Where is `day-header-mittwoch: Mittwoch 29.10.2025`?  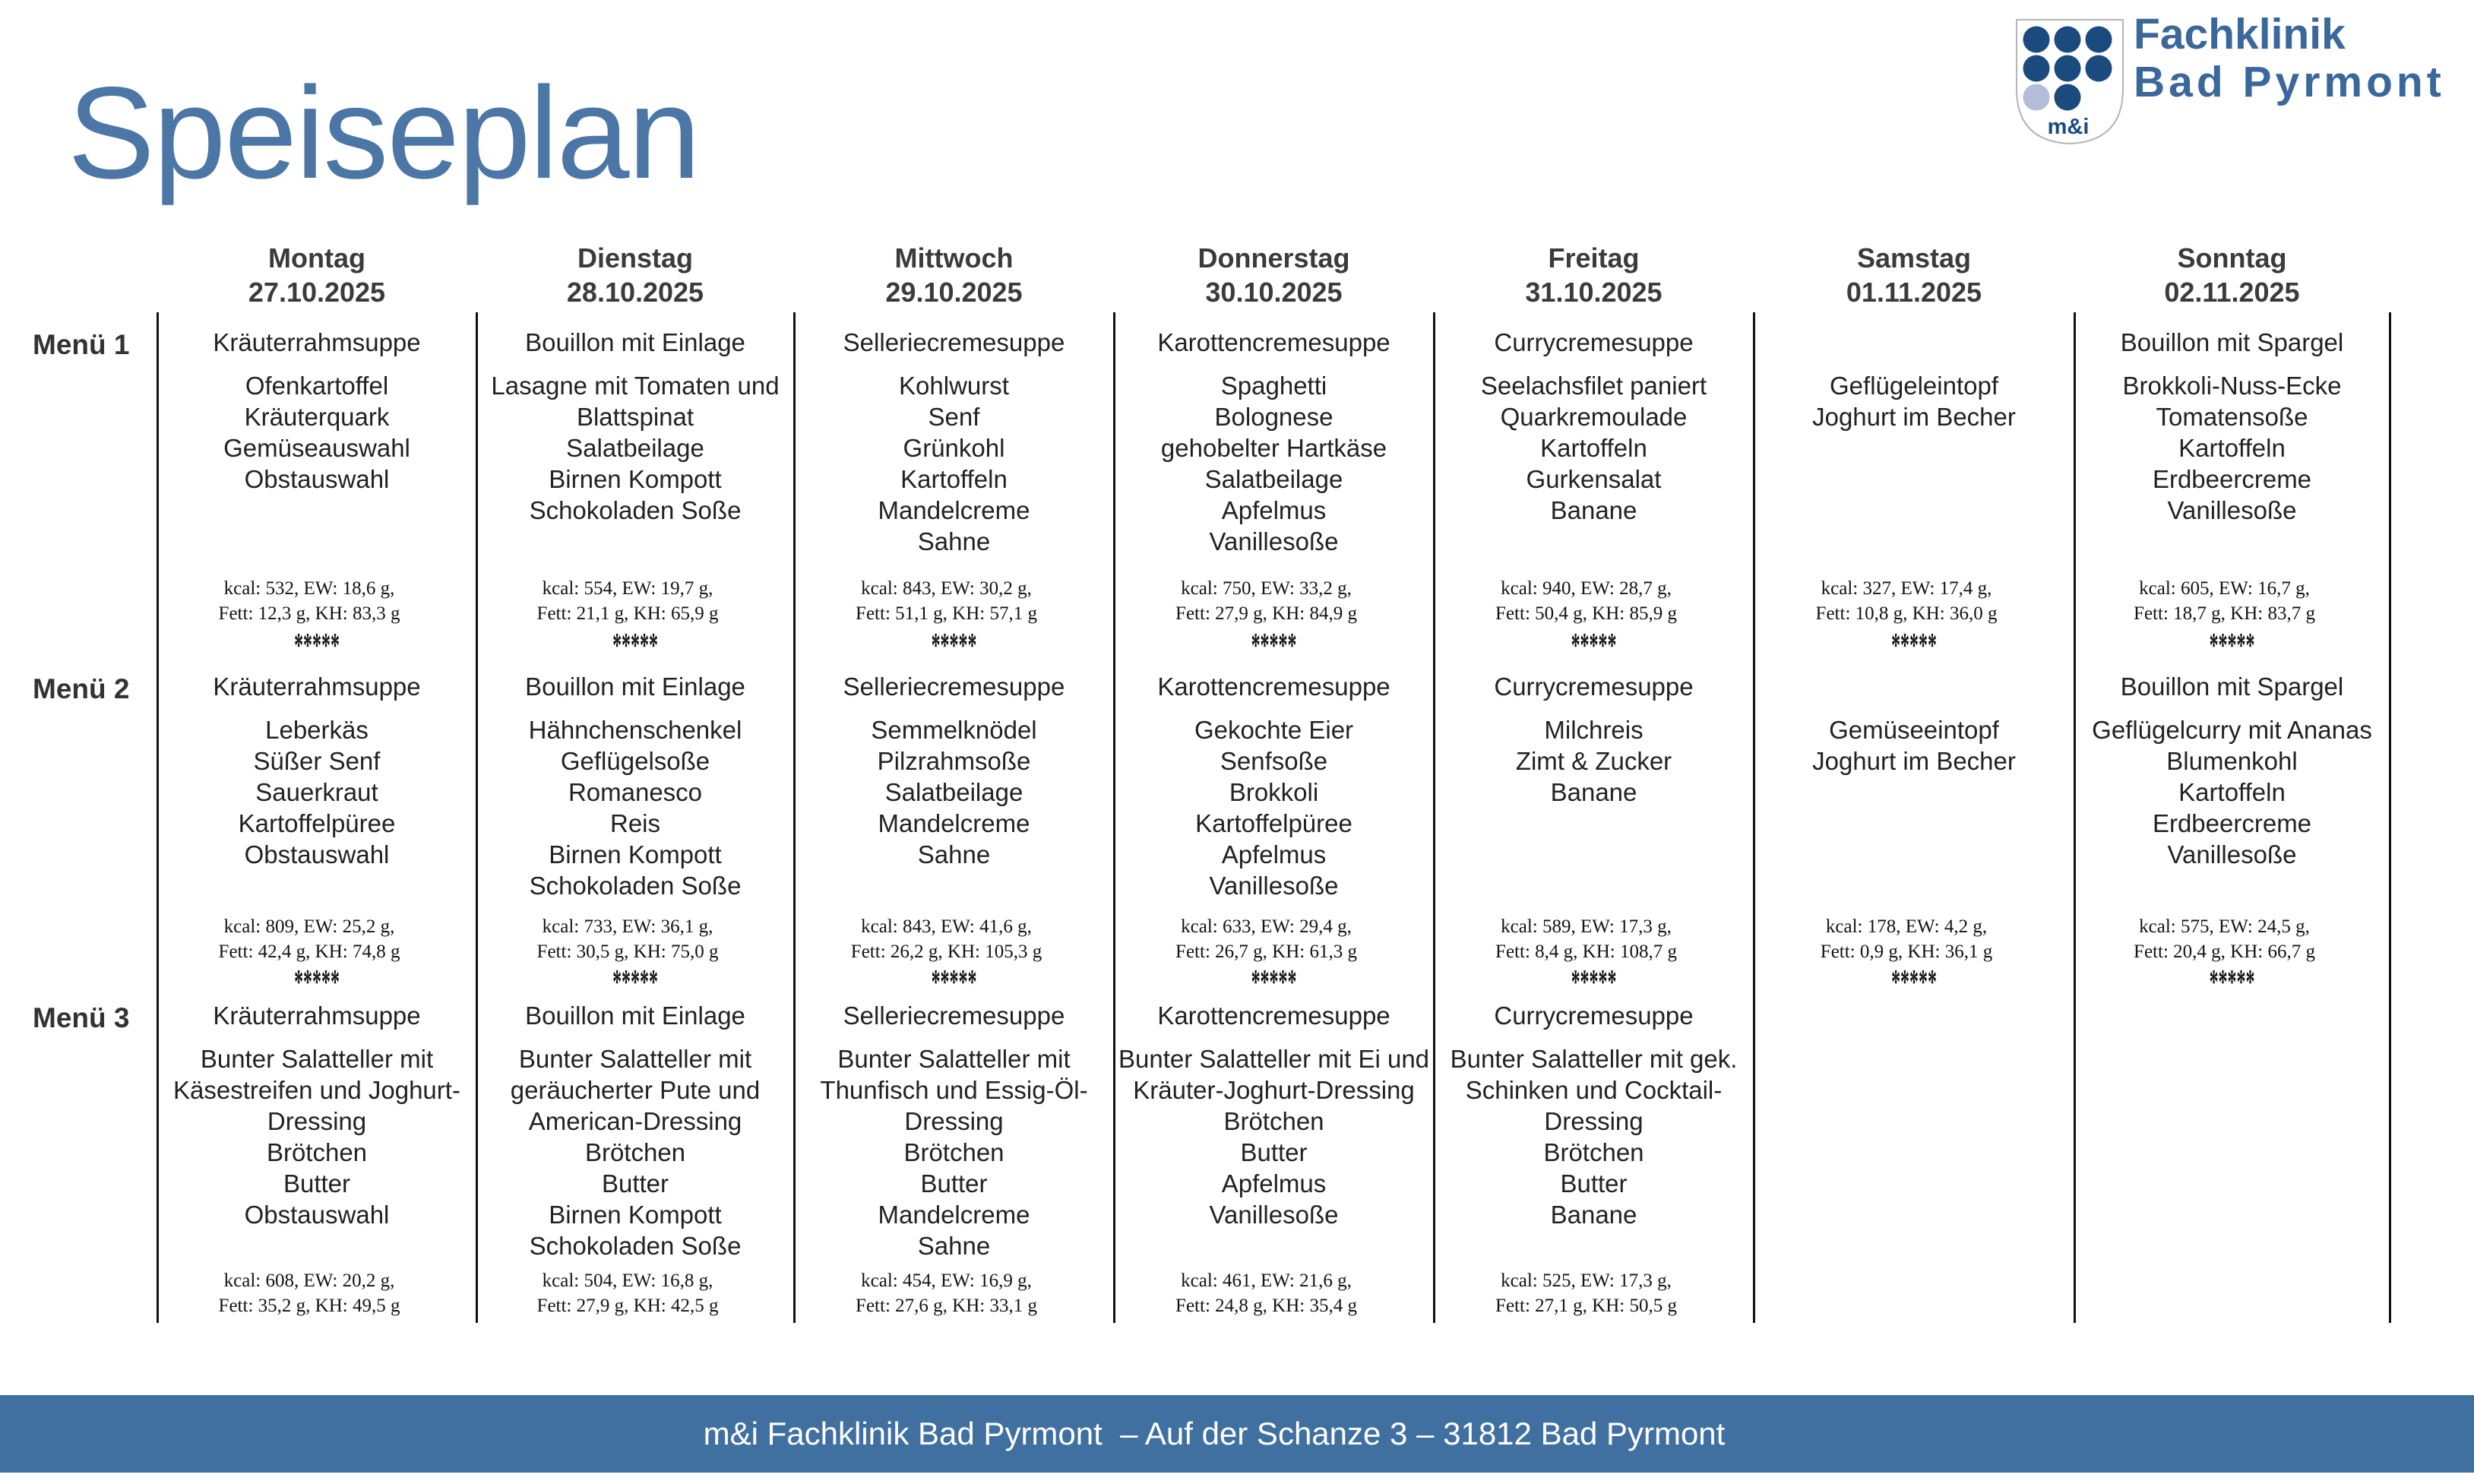 day-header-mittwoch: Mittwoch 29.10.2025 is located at coordinates (954, 275).